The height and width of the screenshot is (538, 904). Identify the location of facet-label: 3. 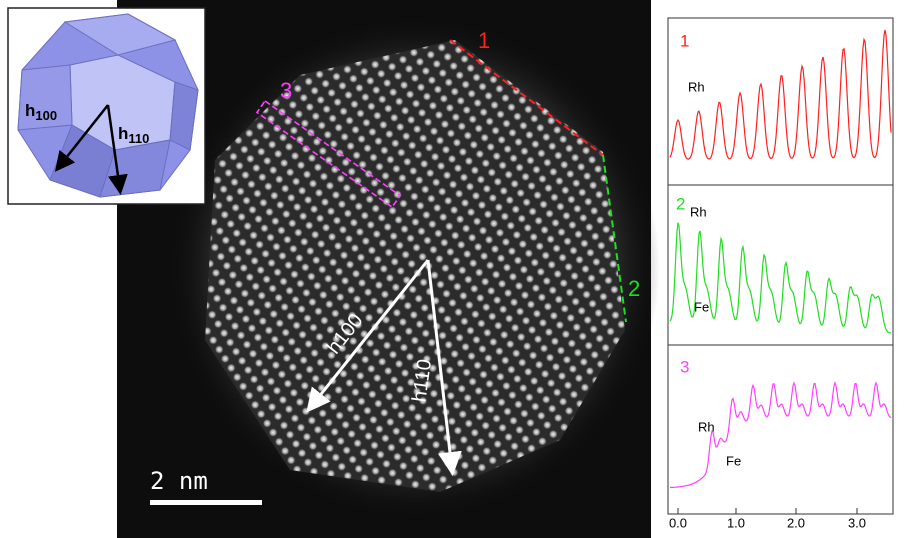
(286, 90).